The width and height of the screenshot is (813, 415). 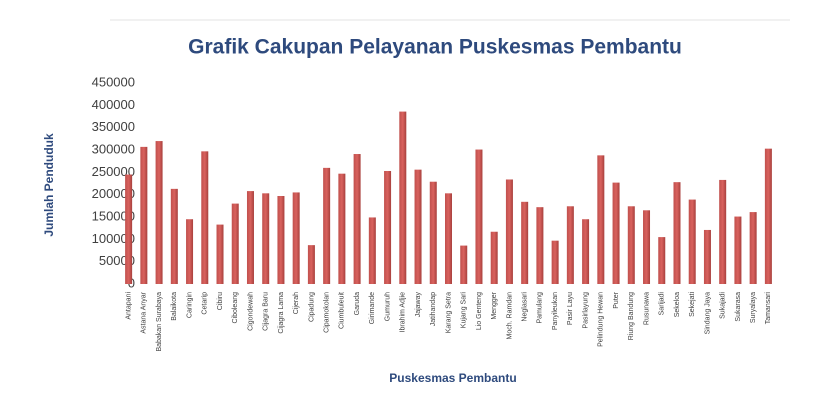 What do you see at coordinates (464, 310) in the screenshot?
I see `x-tick-label: Kujang Sari` at bounding box center [464, 310].